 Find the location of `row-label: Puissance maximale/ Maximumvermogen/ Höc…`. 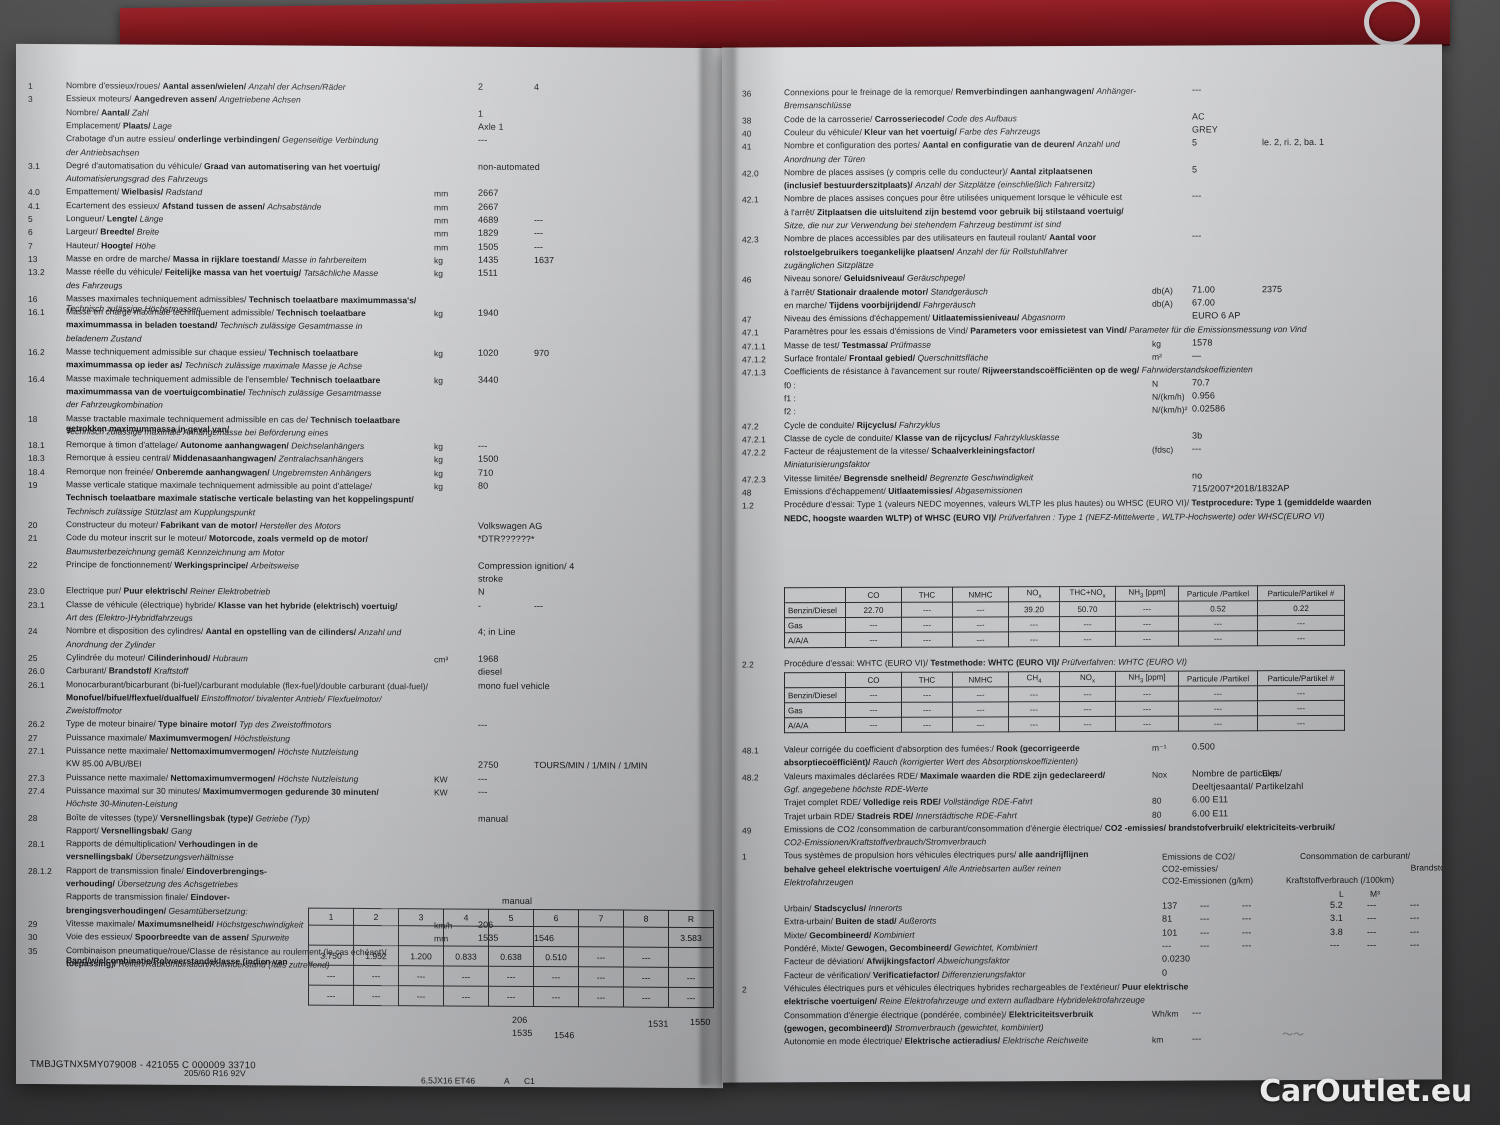

row-label: Puissance maximale/ Maximumvermogen/ Höc… is located at coordinates (178, 737).